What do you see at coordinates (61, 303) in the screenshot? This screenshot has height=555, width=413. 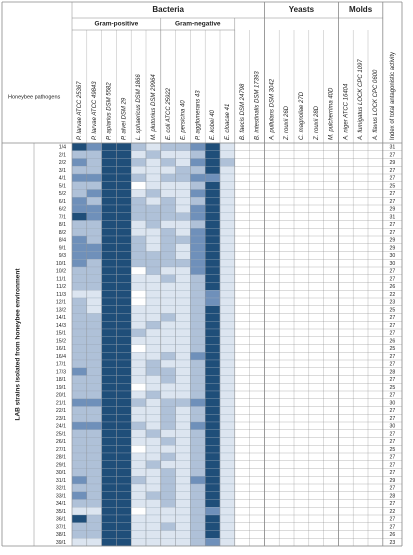 I see `strain-label: 12/1` at bounding box center [61, 303].